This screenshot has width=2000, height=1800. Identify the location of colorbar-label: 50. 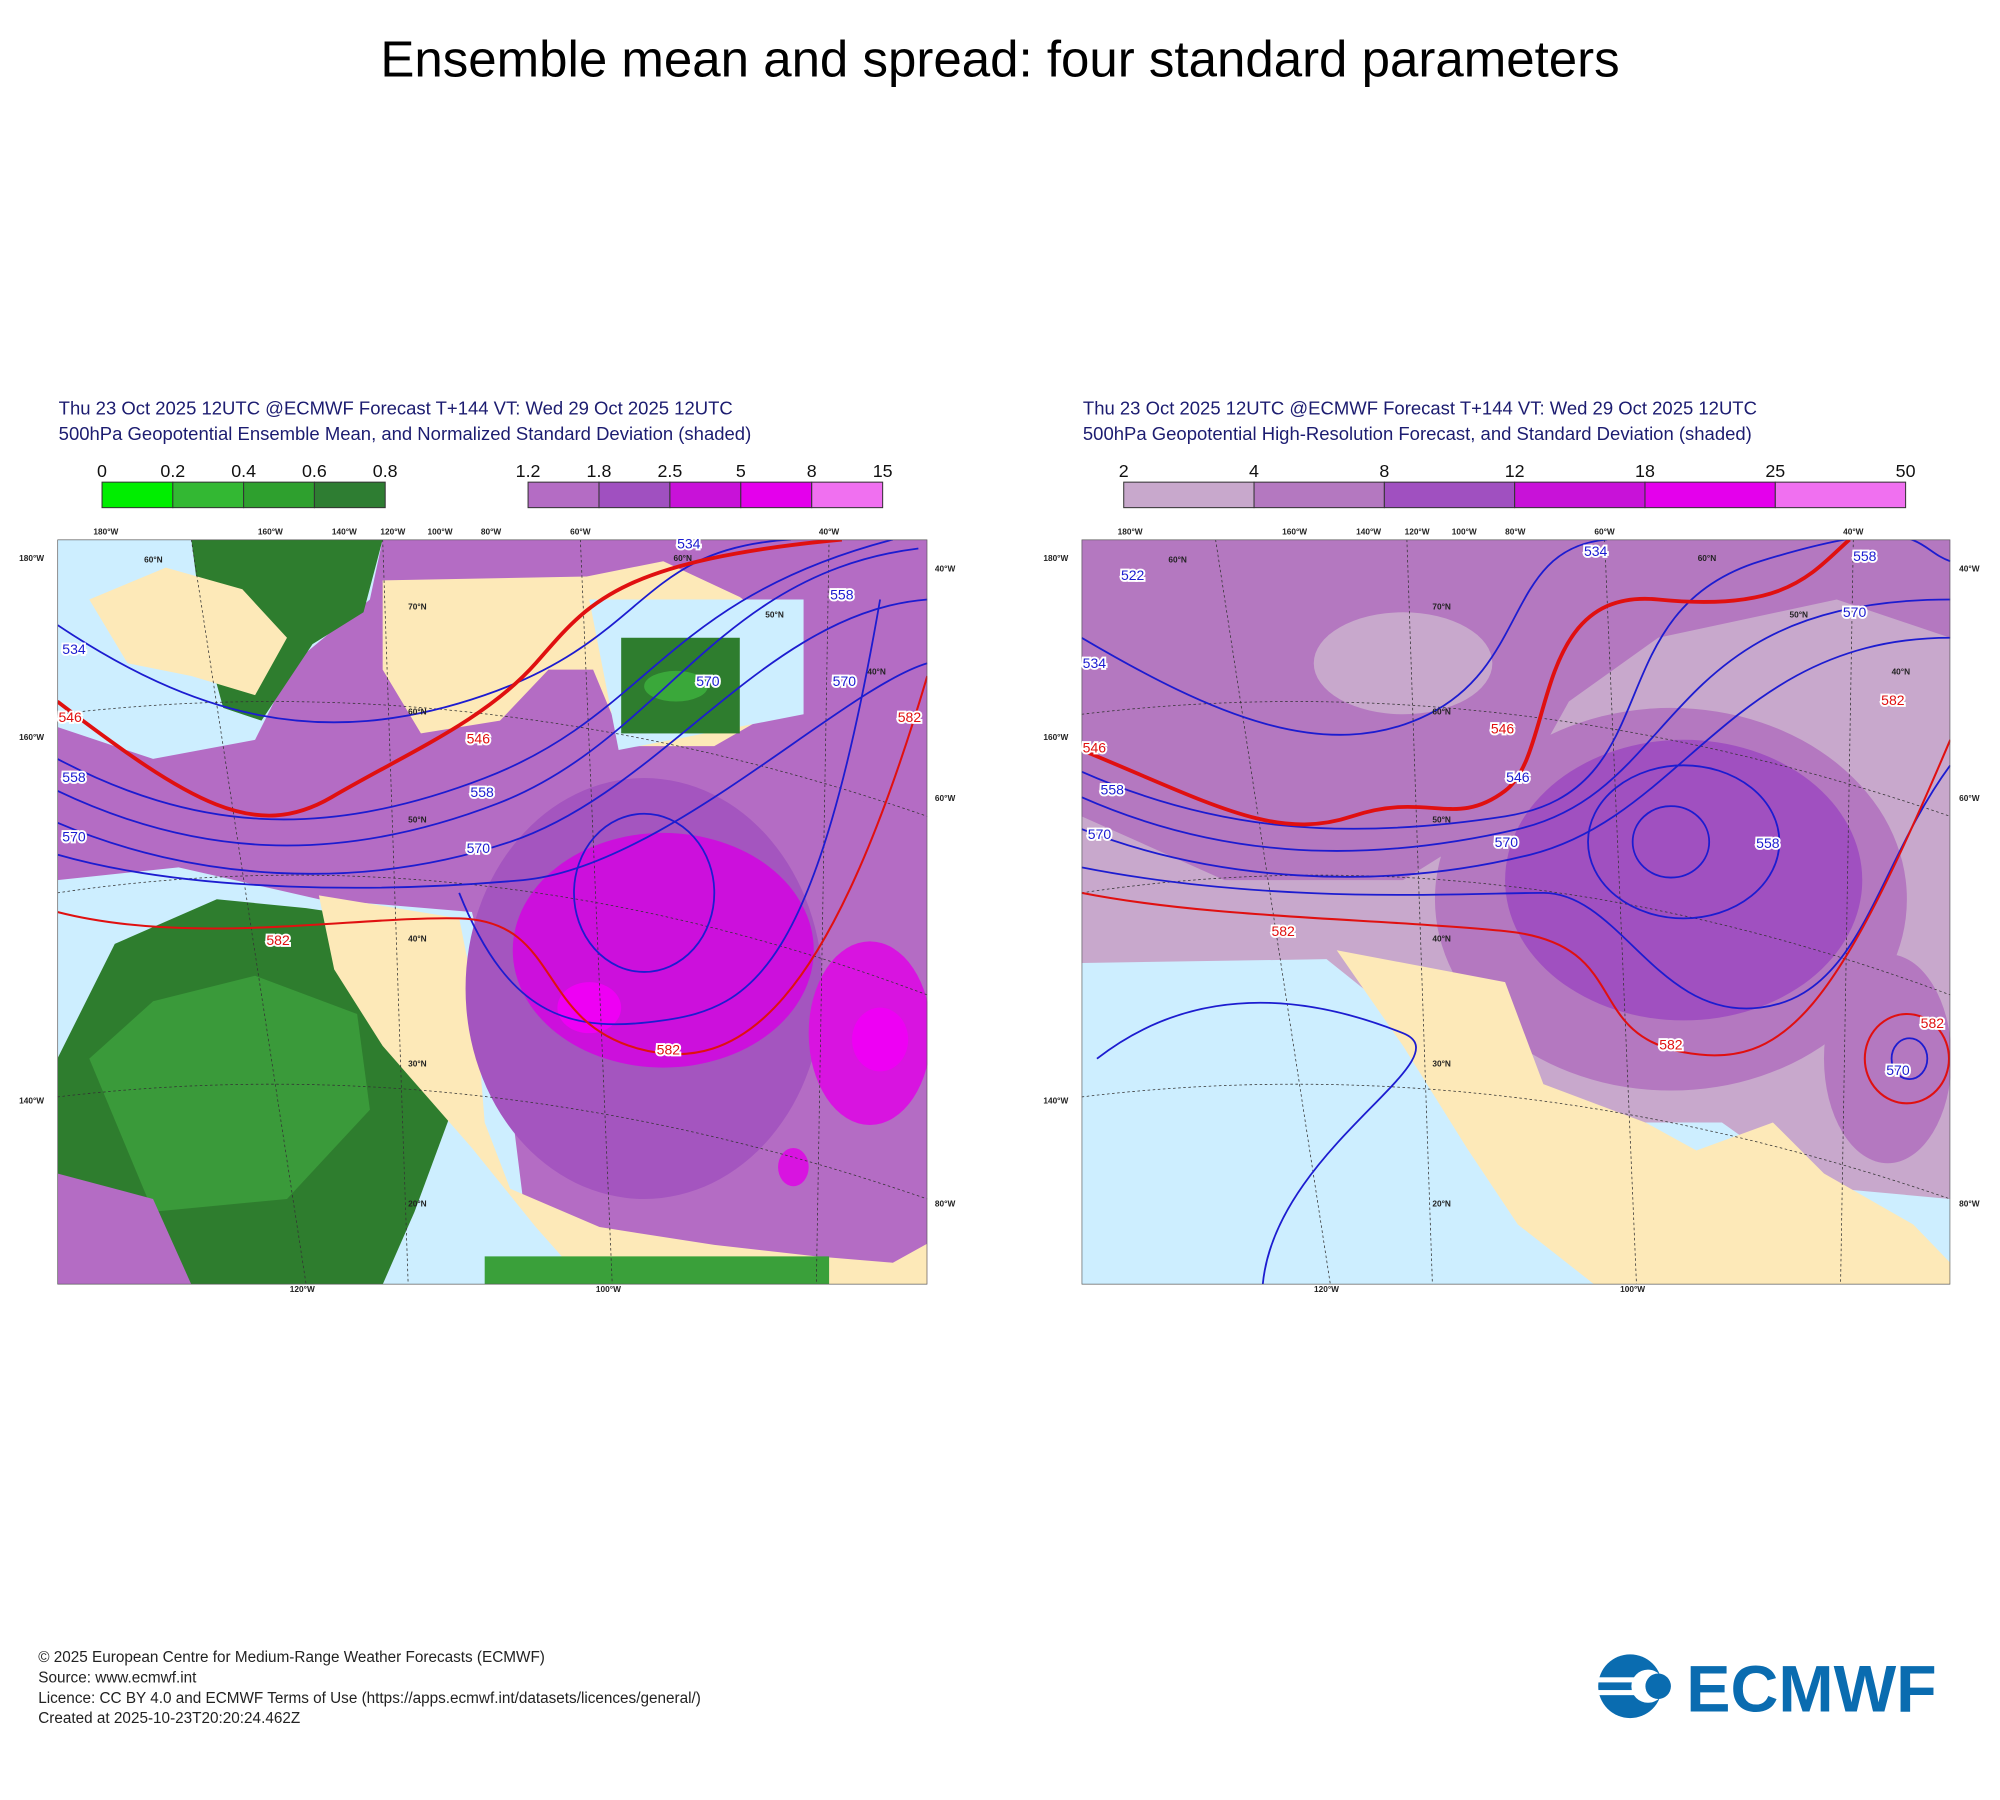
(1906, 471).